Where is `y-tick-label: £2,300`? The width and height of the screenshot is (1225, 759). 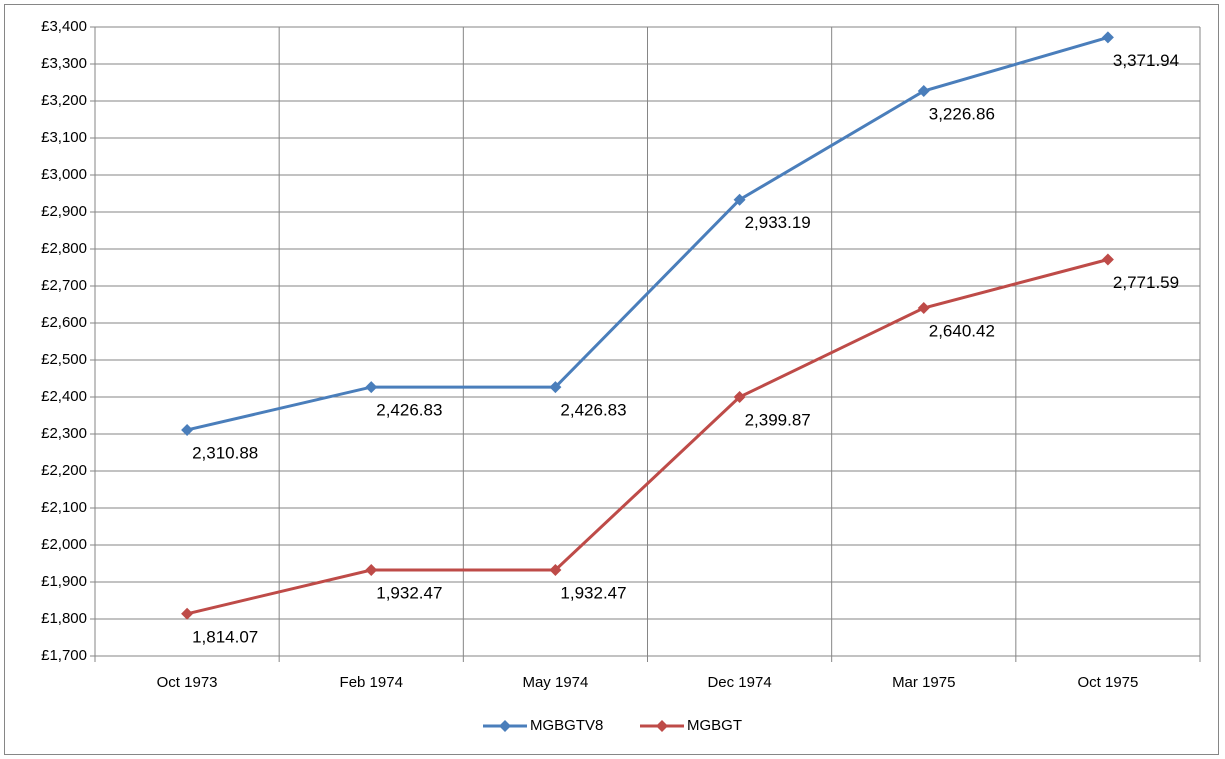 y-tick-label: £2,300 is located at coordinates (64, 433).